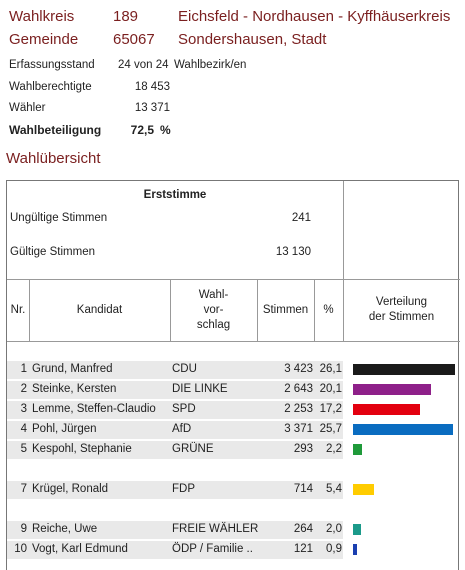 The height and width of the screenshot is (570, 465). Describe the element at coordinates (65, 529) in the screenshot. I see `cell-kandidat: Reiche, Uwe` at that location.